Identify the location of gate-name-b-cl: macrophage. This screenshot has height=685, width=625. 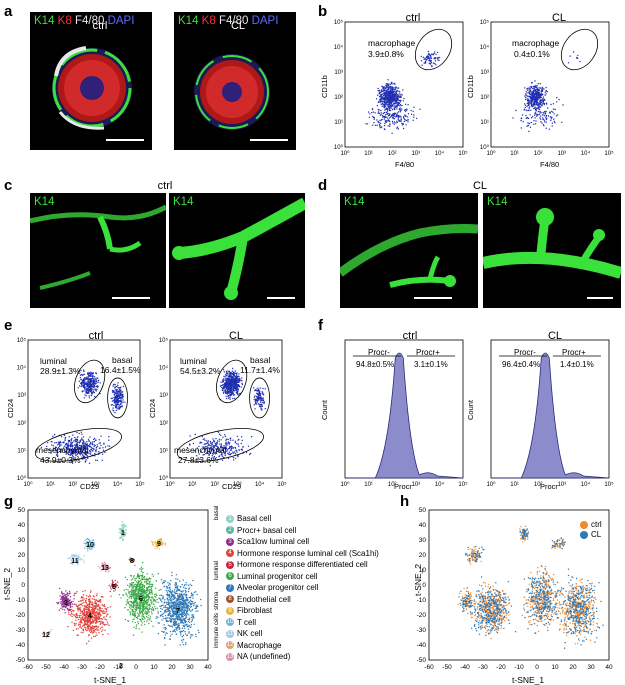
(536, 43).